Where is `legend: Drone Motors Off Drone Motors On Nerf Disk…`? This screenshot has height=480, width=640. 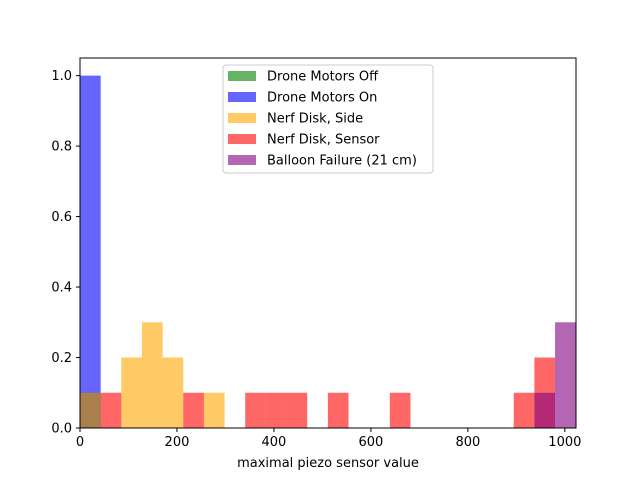 legend: Drone Motors Off Drone Motors On Nerf Disk… is located at coordinates (328, 119).